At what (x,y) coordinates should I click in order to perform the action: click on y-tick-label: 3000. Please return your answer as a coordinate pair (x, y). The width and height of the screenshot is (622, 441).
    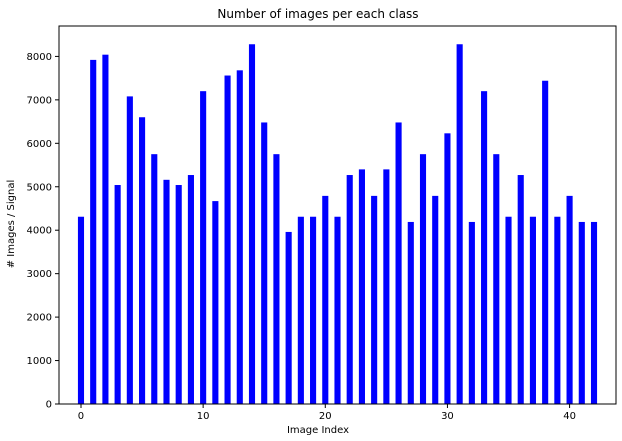
    Looking at the image, I should click on (39, 274).